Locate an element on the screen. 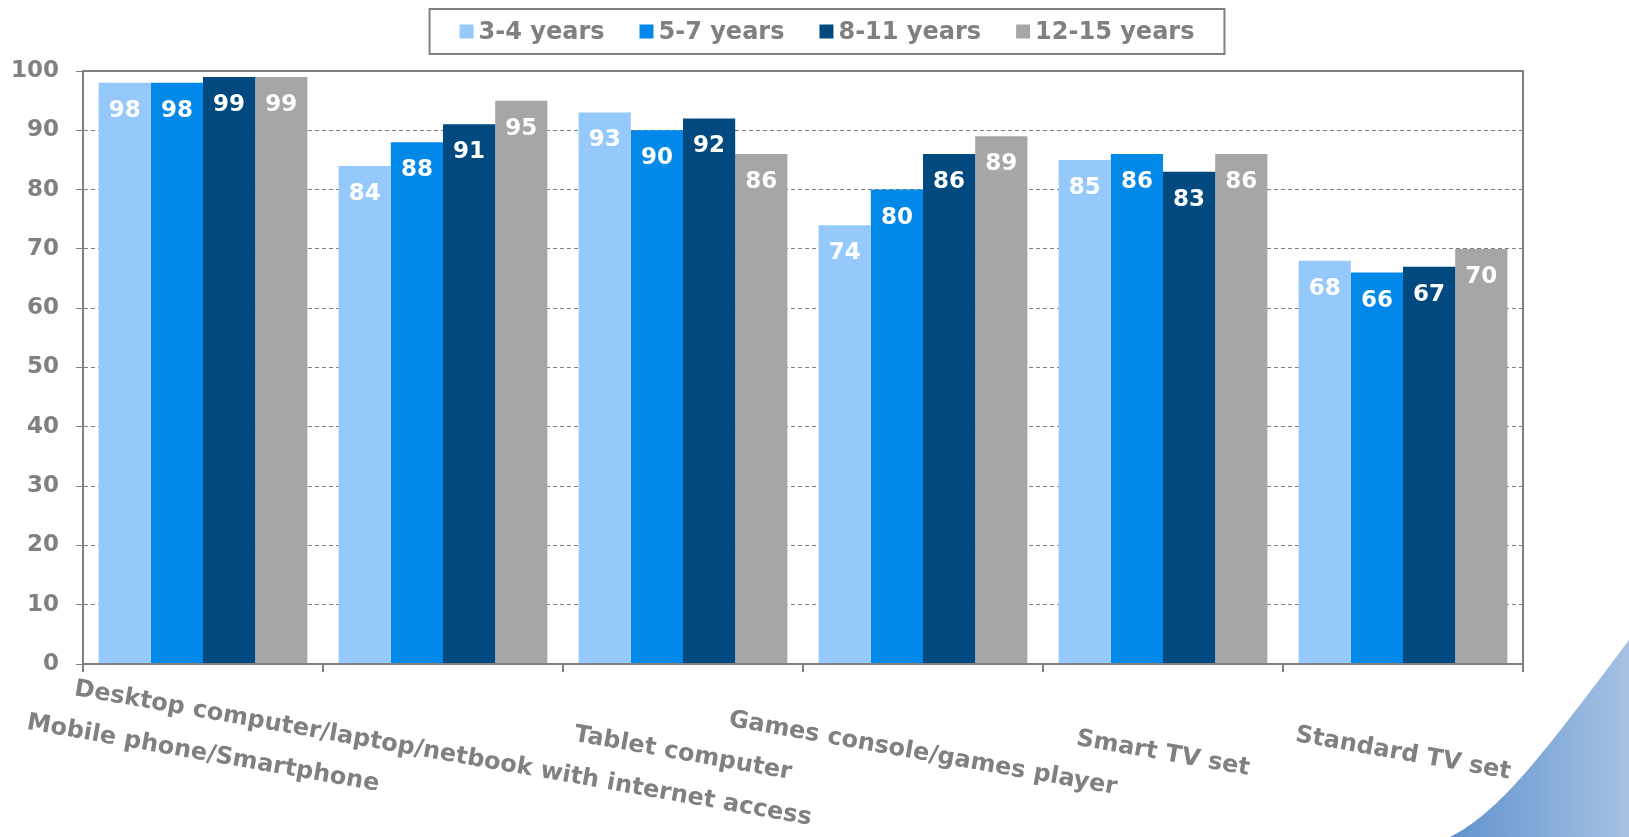 Image resolution: width=1629 pixels, height=837 pixels. y-tick-label: 0 is located at coordinates (50, 661).